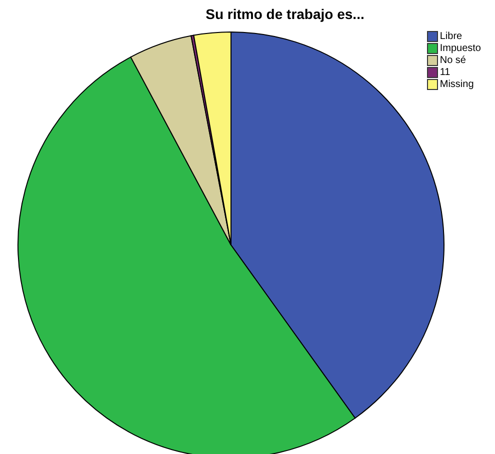  I want to click on legend-label: No sé, so click(453, 60).